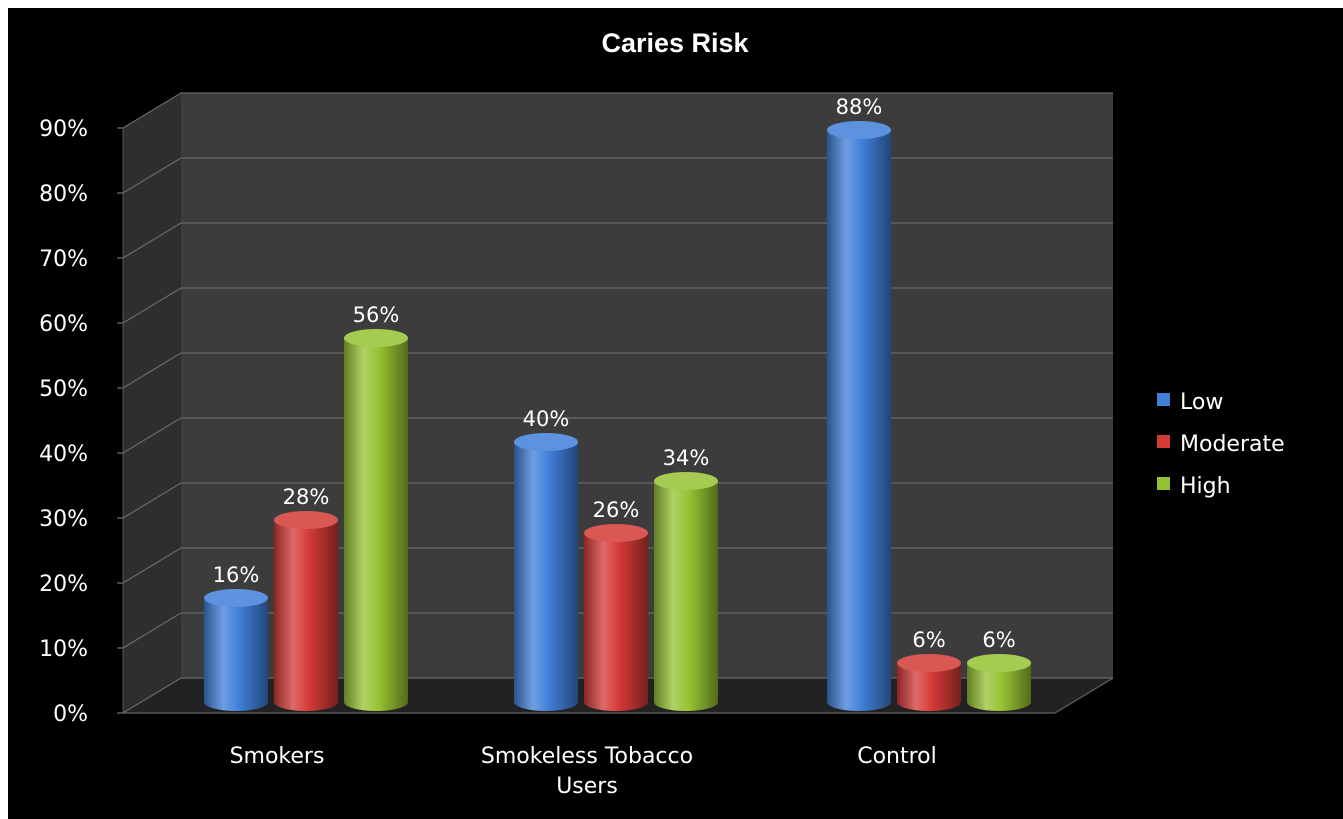  Describe the element at coordinates (1163, 483) in the screenshot. I see `legend-swatch-high` at that location.